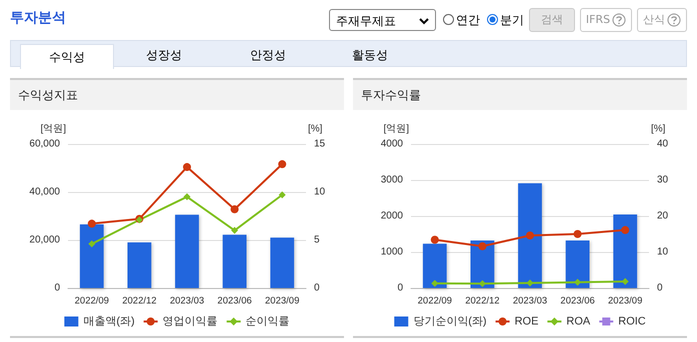  Describe the element at coordinates (320, 144) in the screenshot. I see `y2-tick-label: 15` at that location.